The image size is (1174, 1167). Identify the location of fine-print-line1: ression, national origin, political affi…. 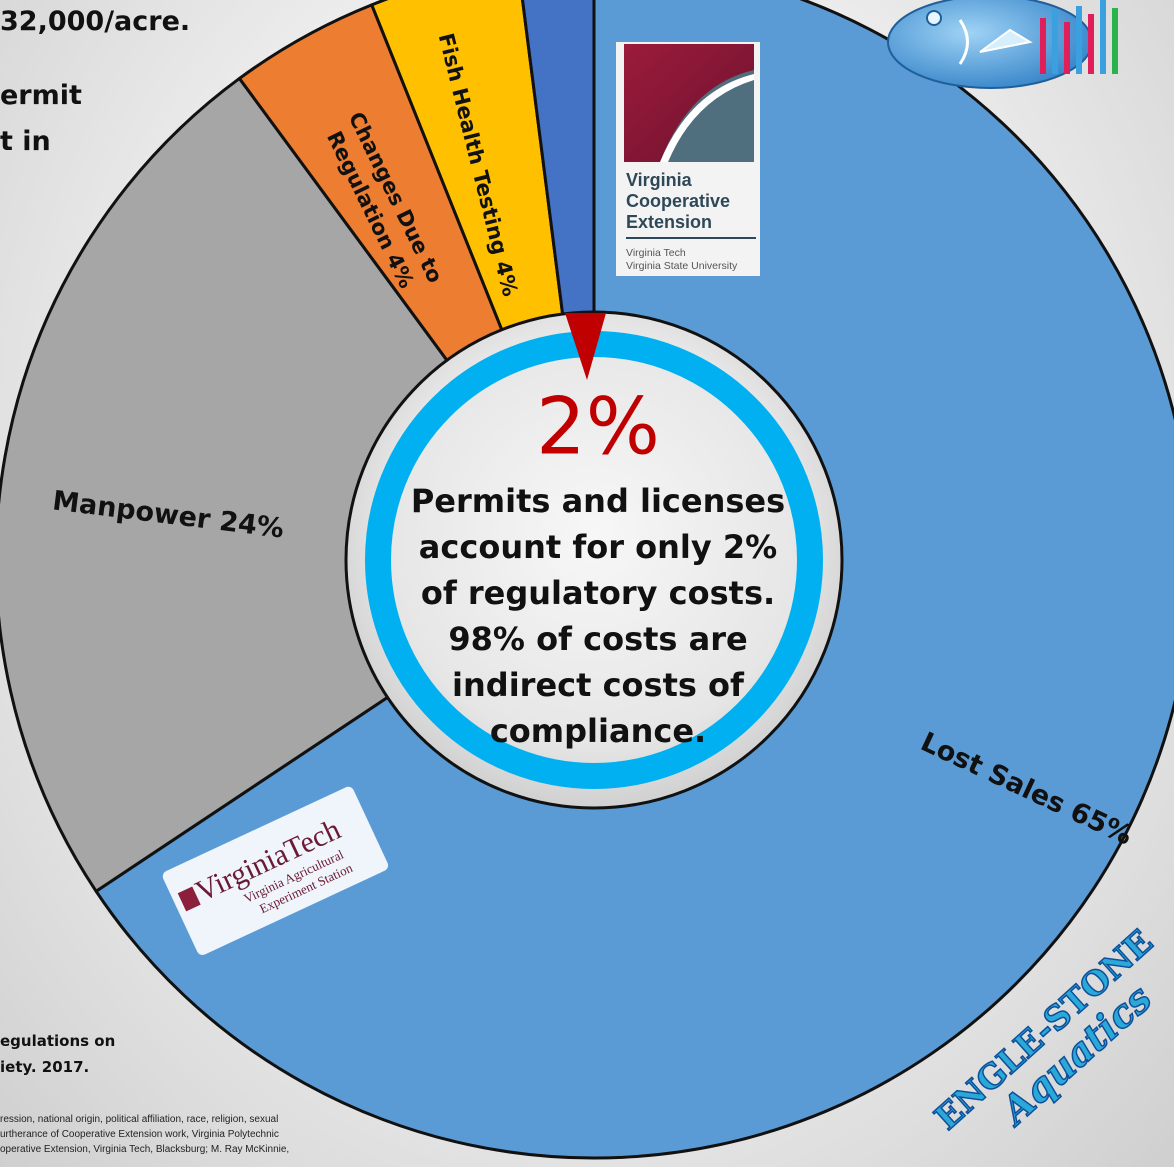
(139, 1119).